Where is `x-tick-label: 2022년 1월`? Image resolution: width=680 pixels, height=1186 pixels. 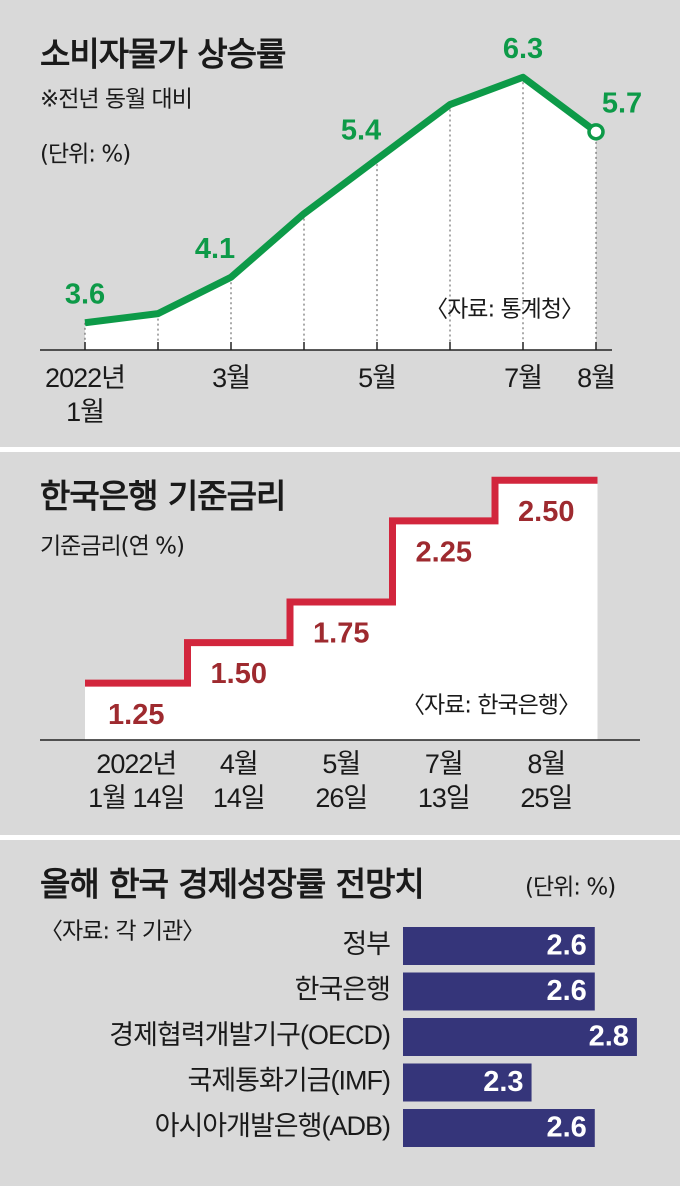
x-tick-label: 2022년 1월 is located at coordinates (85, 395).